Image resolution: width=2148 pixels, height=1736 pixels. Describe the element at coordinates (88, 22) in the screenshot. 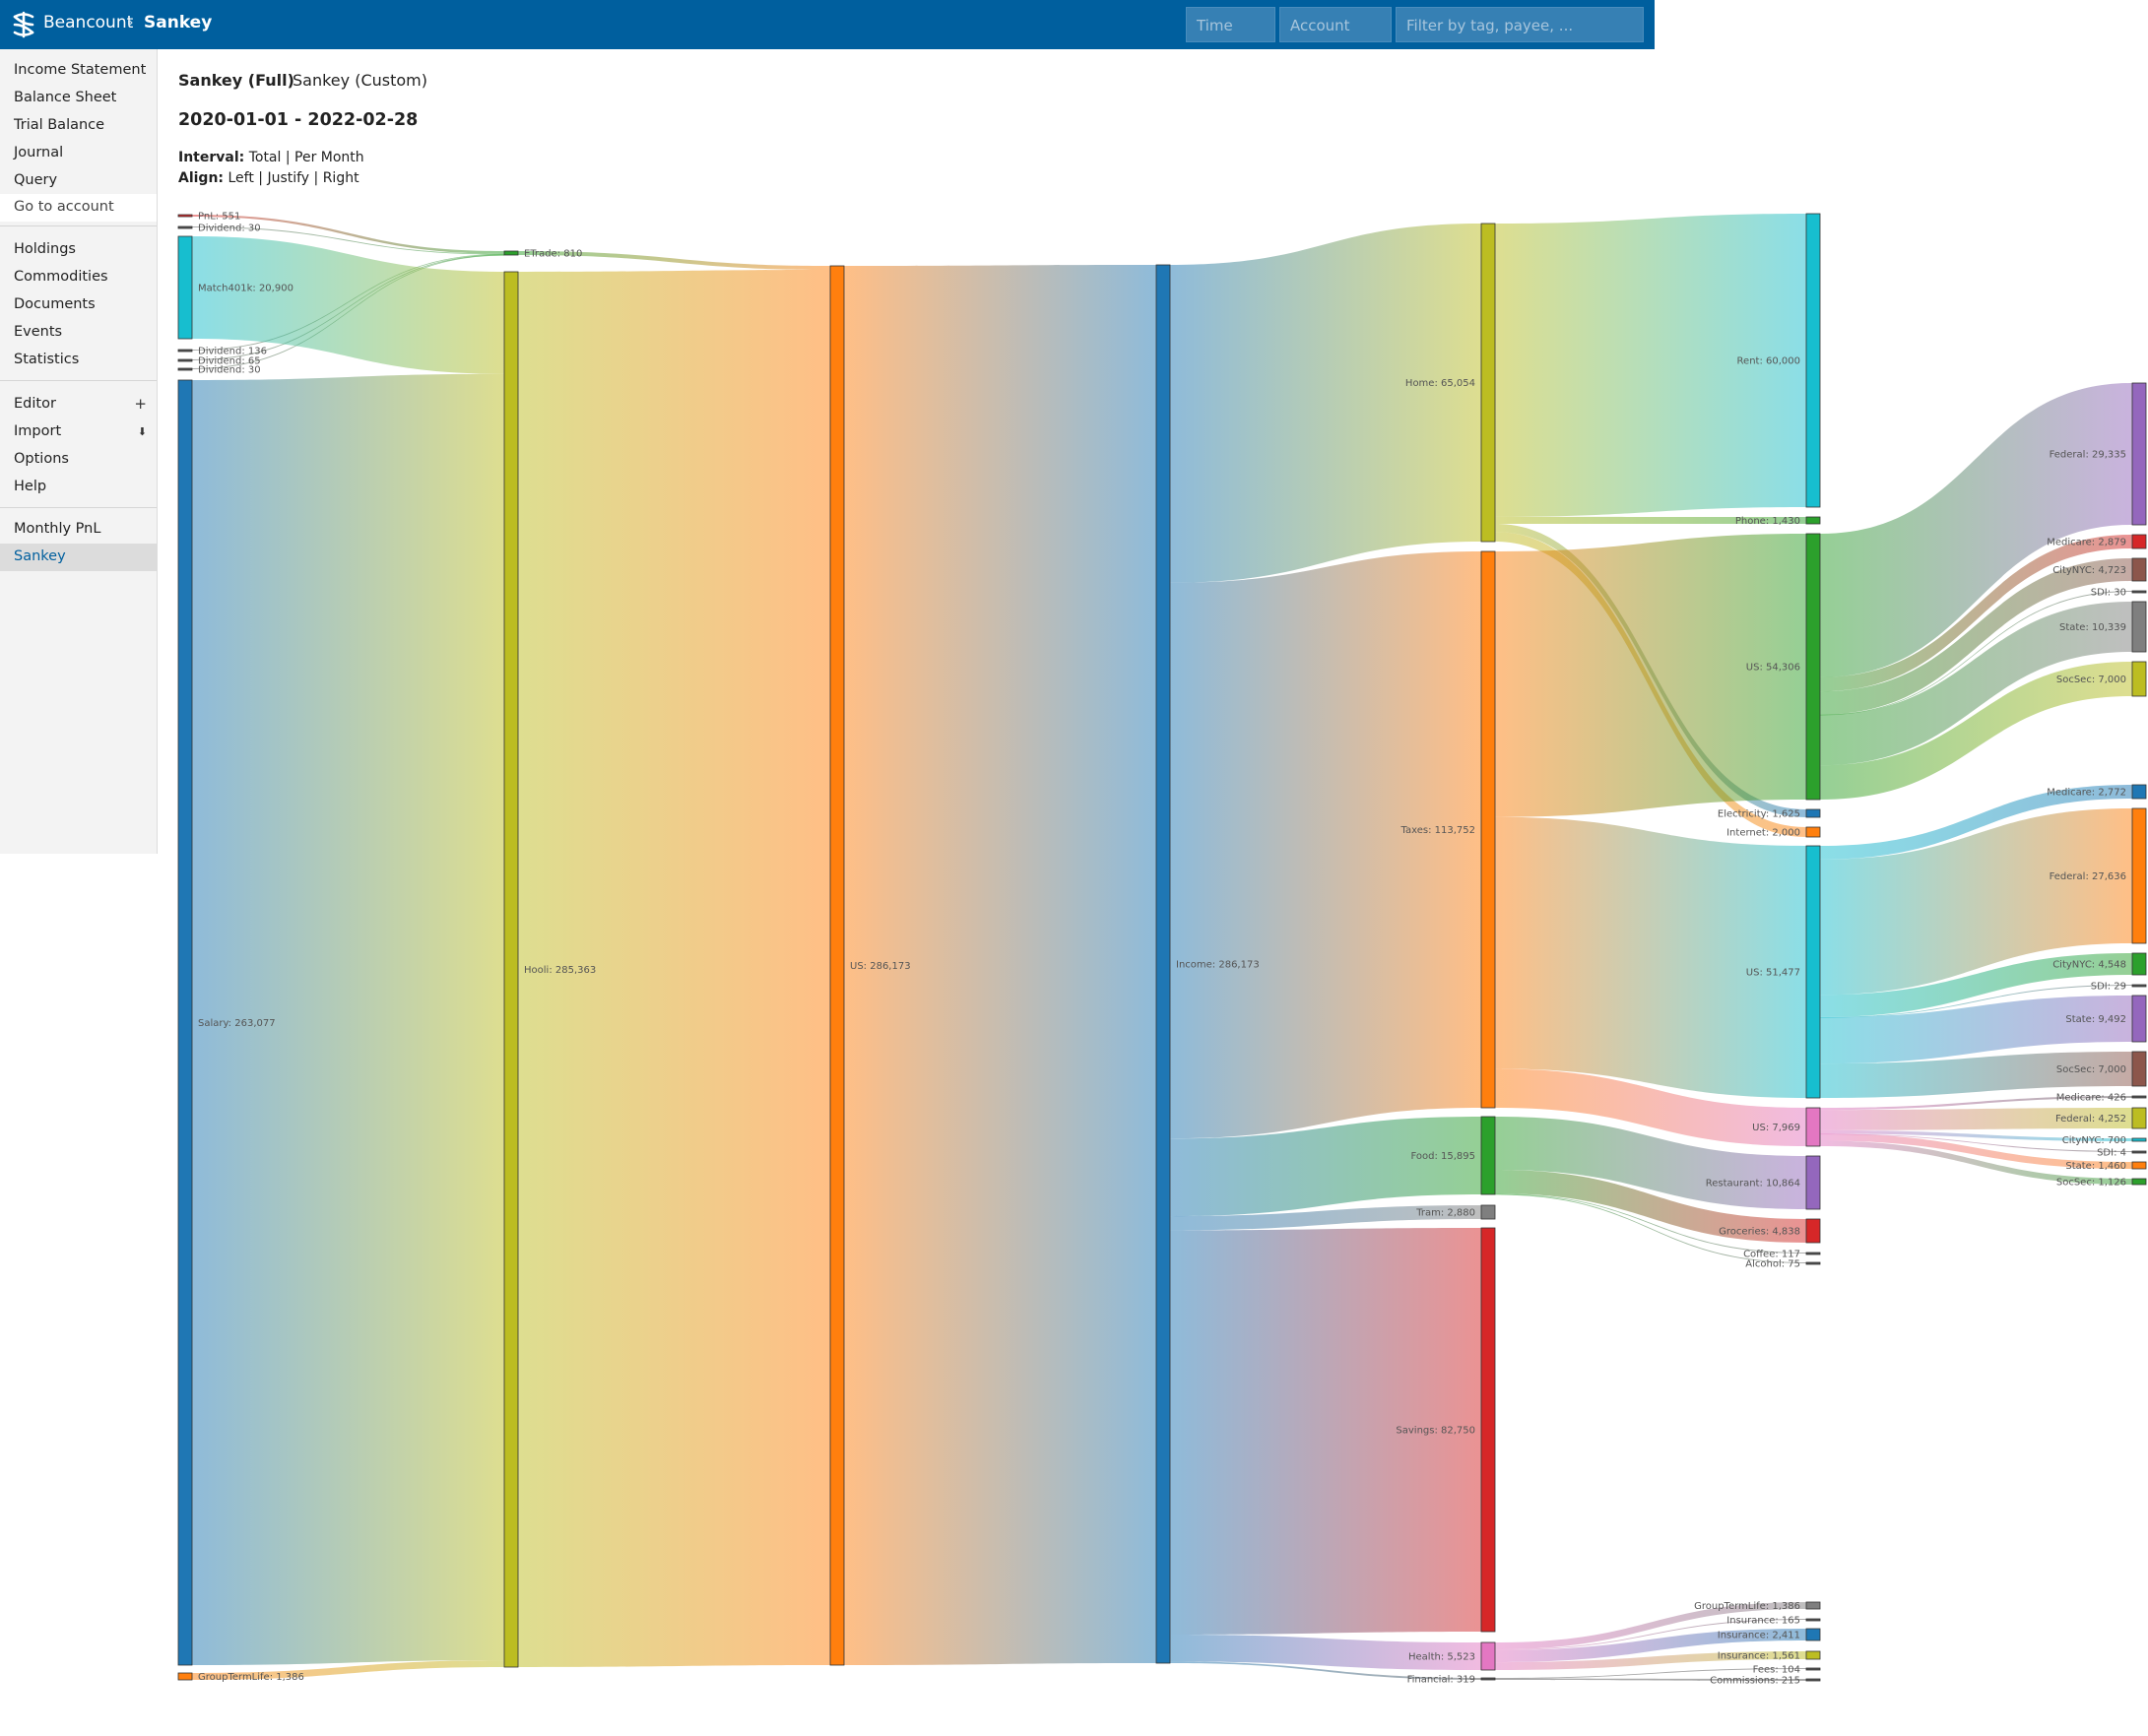

I see `brand-link: Beancount` at that location.